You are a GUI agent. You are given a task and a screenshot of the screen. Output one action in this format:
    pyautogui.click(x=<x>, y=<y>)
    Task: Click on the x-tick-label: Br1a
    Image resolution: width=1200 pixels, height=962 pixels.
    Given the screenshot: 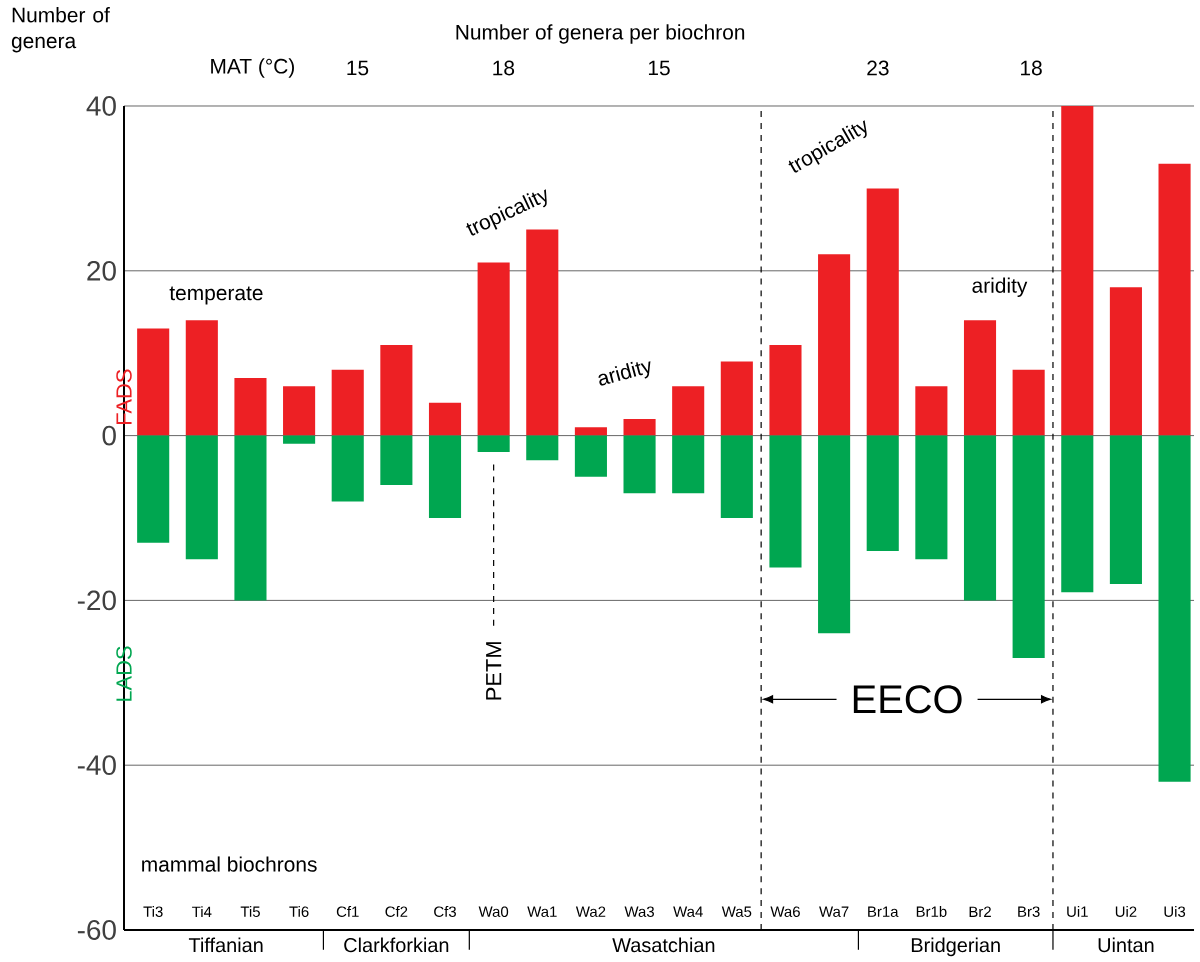 What is the action you would take?
    pyautogui.click(x=883, y=911)
    